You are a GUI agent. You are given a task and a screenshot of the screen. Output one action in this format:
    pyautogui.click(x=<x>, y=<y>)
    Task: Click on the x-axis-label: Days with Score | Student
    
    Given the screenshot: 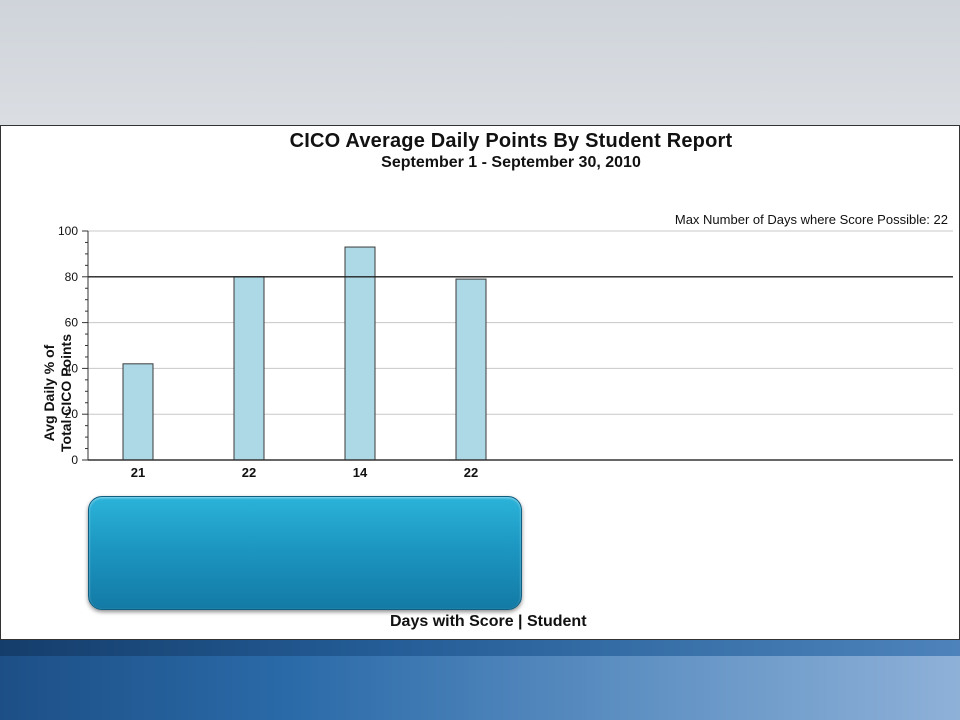 What is the action you would take?
    pyautogui.click(x=488, y=621)
    